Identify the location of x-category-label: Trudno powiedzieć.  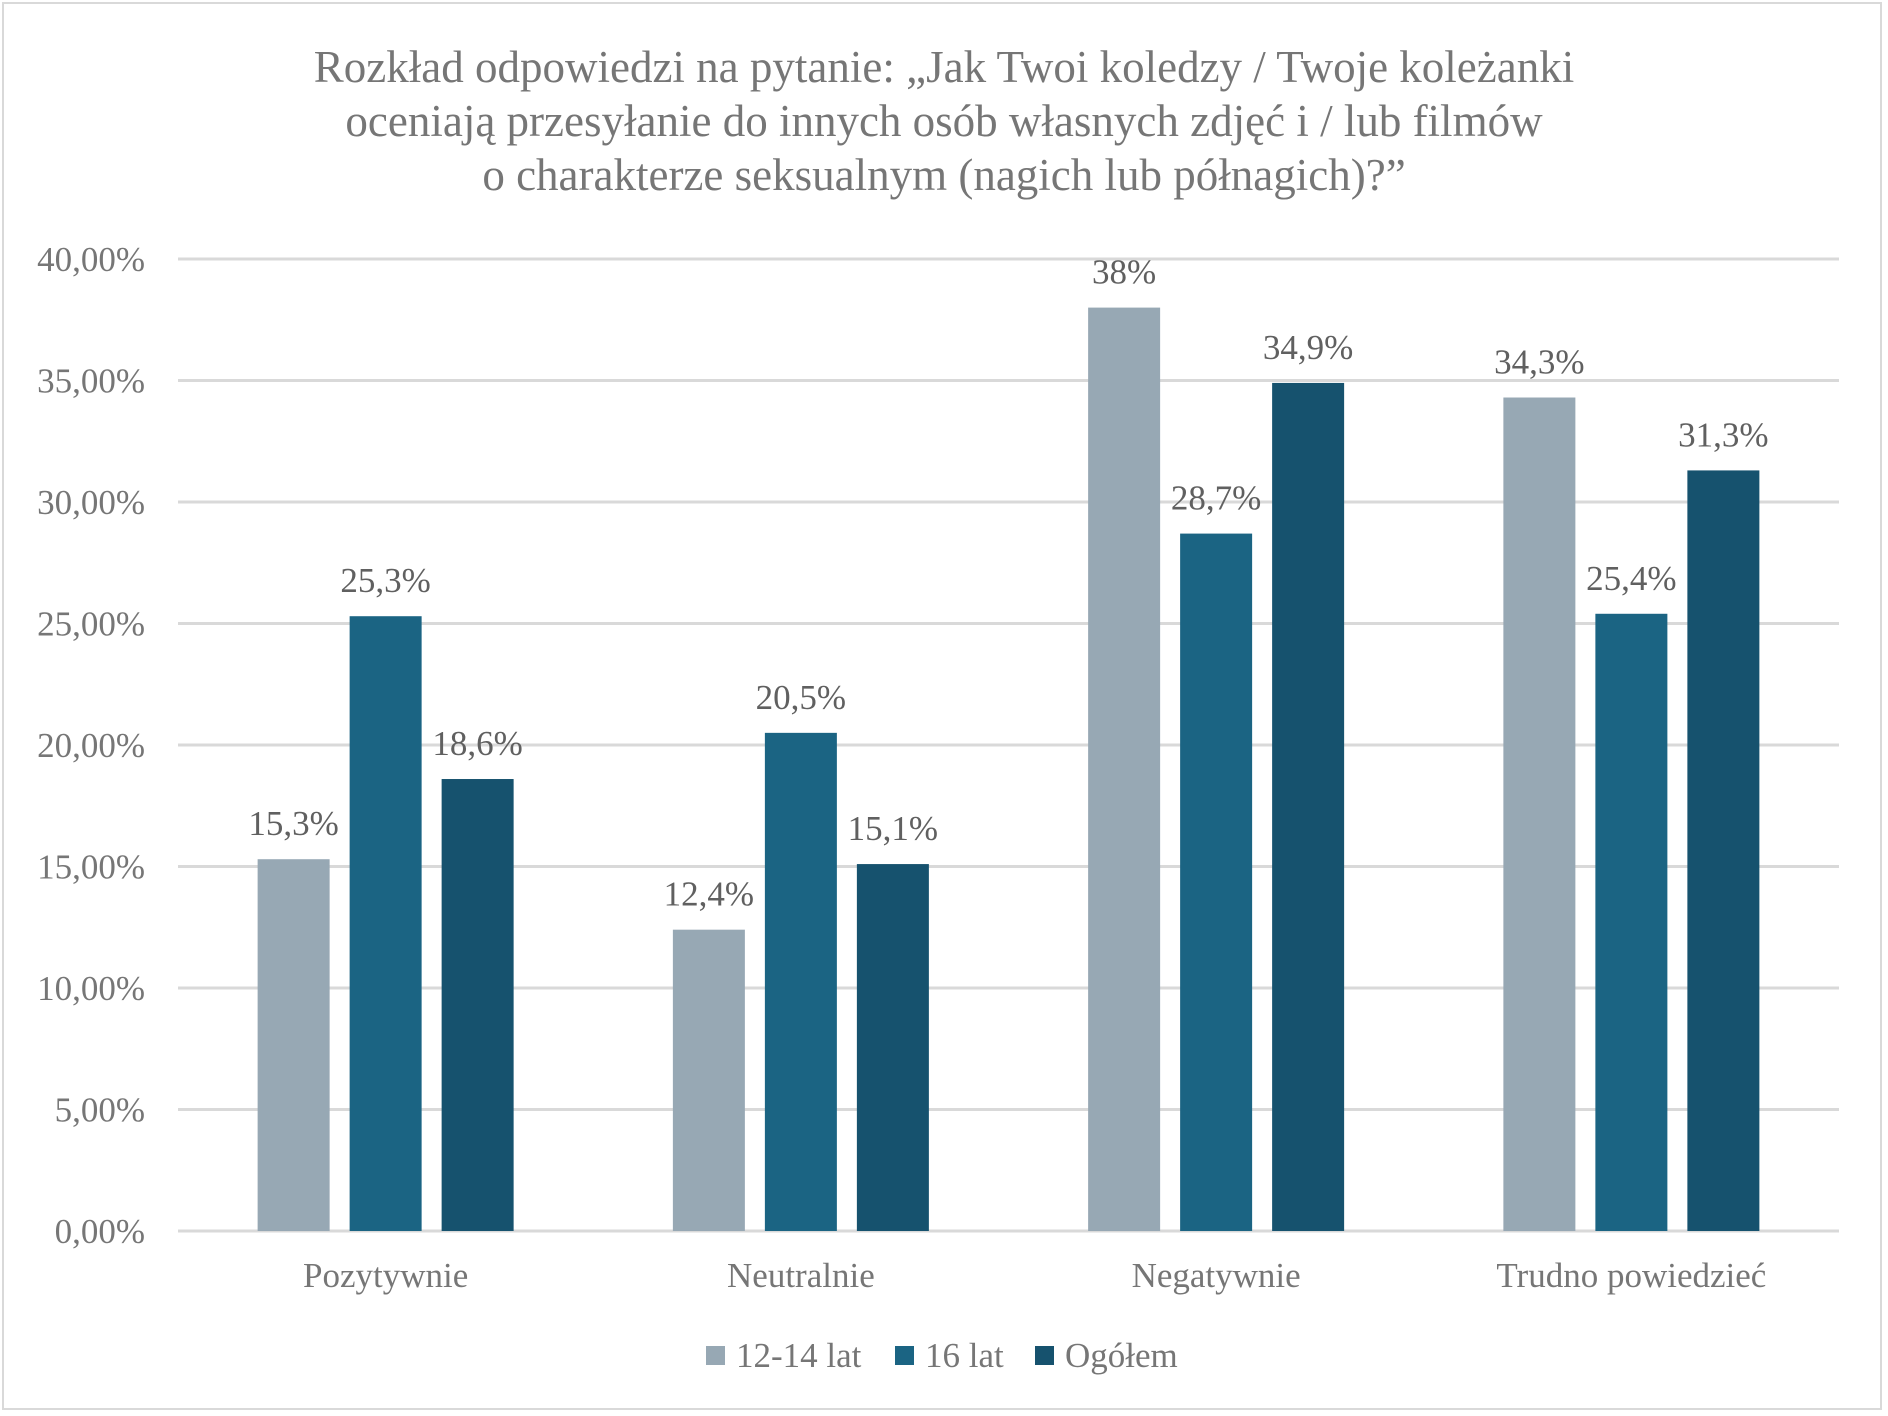
(1631, 1275).